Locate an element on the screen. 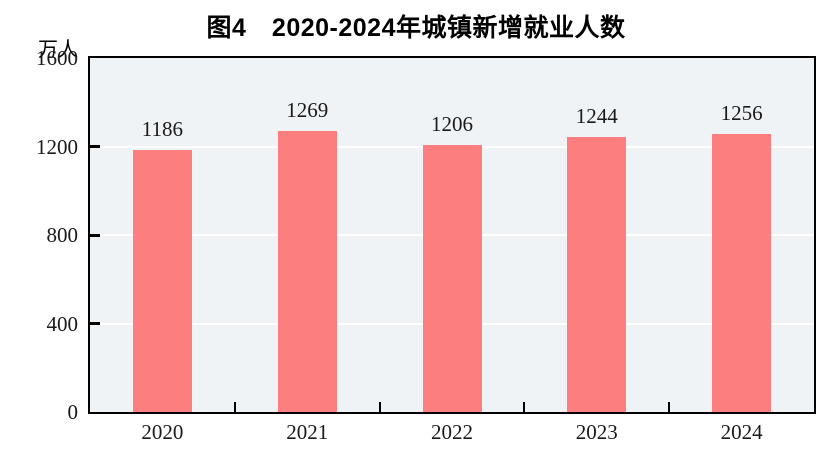  bar-value-2024: 1256 is located at coordinates (741, 113).